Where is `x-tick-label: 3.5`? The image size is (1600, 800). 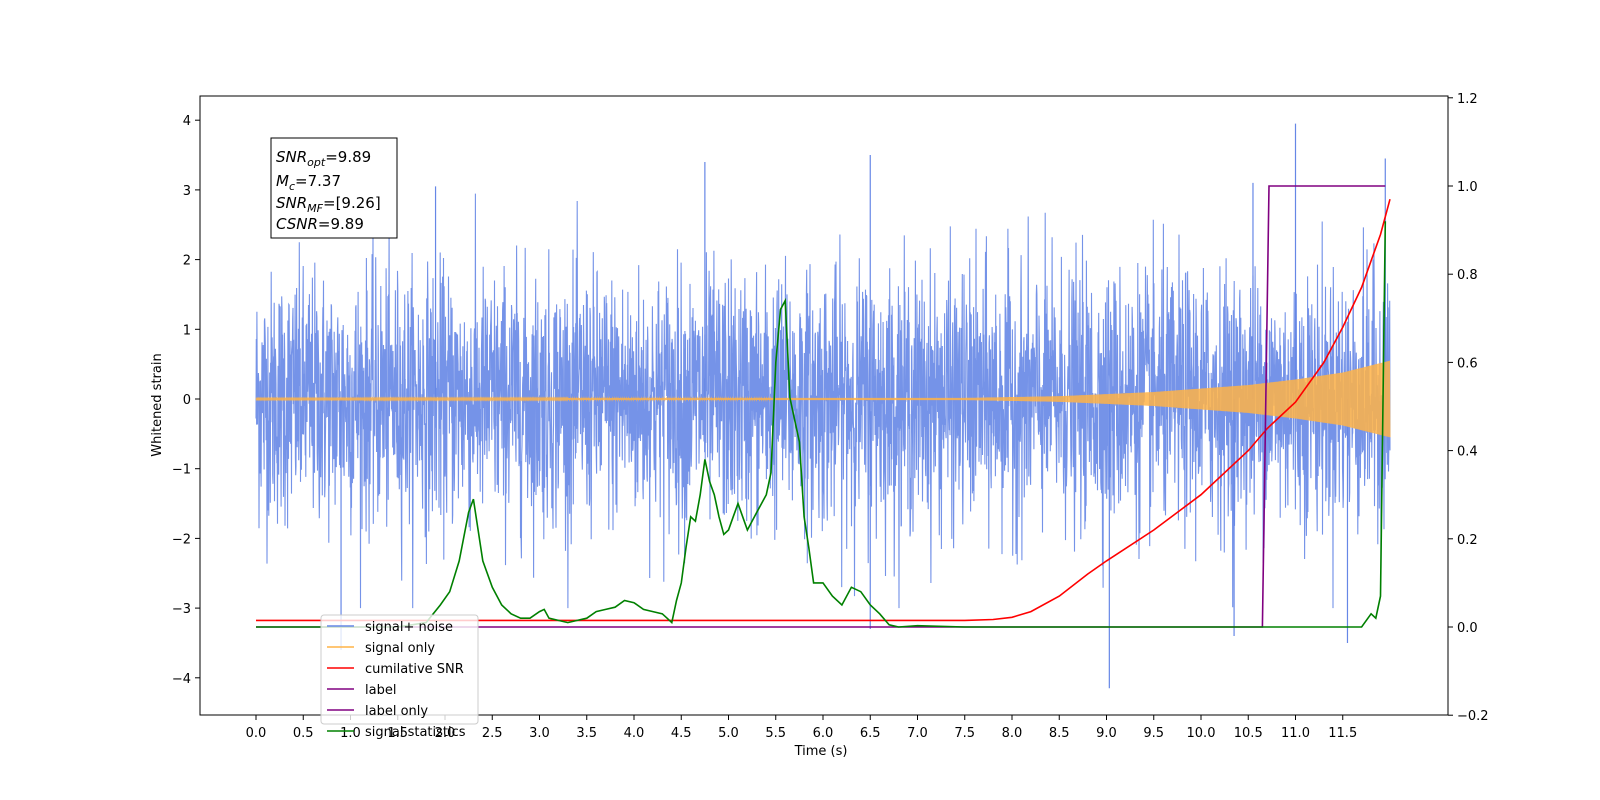 x-tick-label: 3.5 is located at coordinates (586, 733).